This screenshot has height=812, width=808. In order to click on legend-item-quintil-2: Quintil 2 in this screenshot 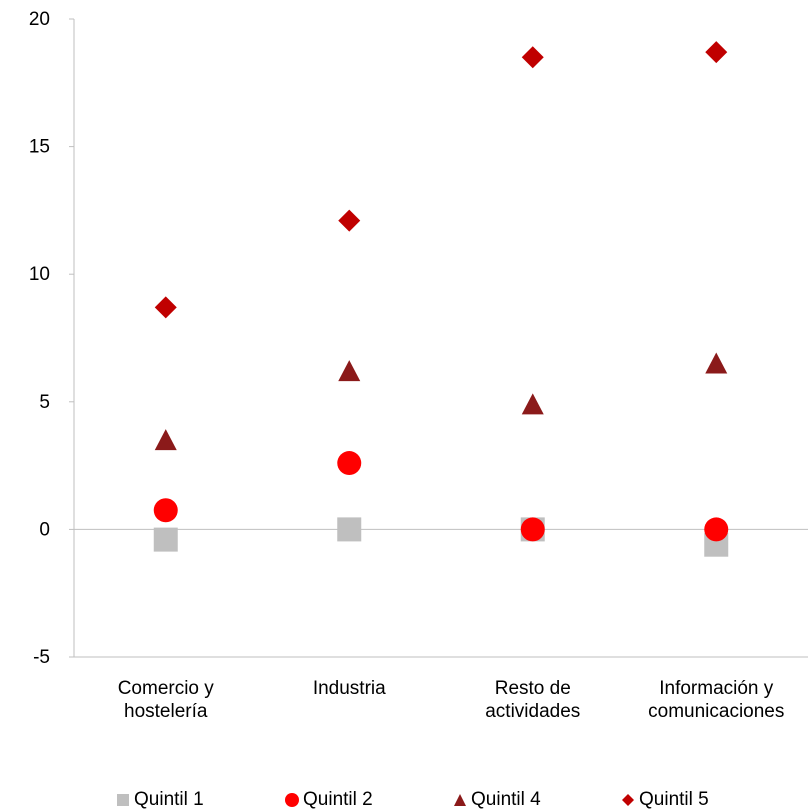, I will do `click(328, 800)`.